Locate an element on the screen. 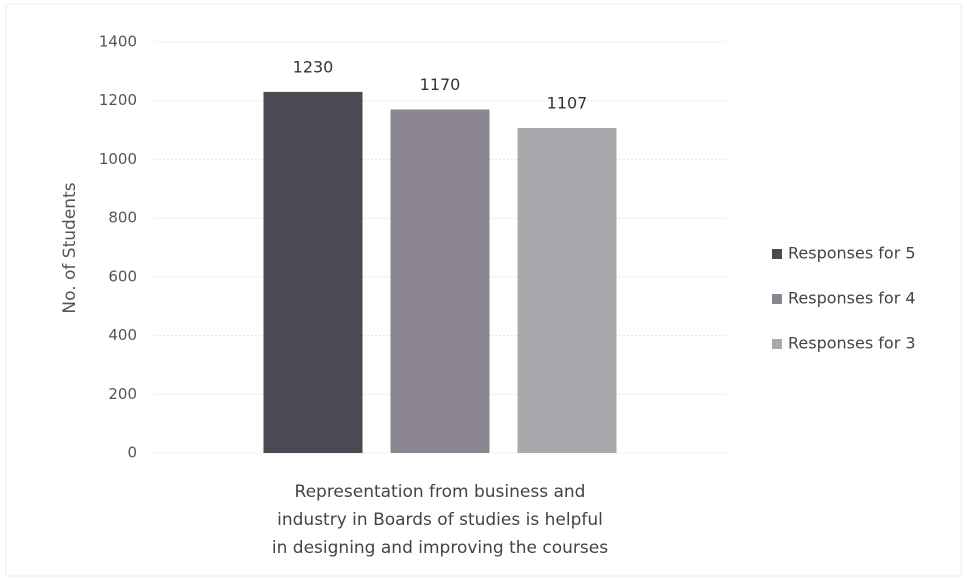 The image size is (967, 580). legend-label: Responses for 4 is located at coordinates (852, 298).